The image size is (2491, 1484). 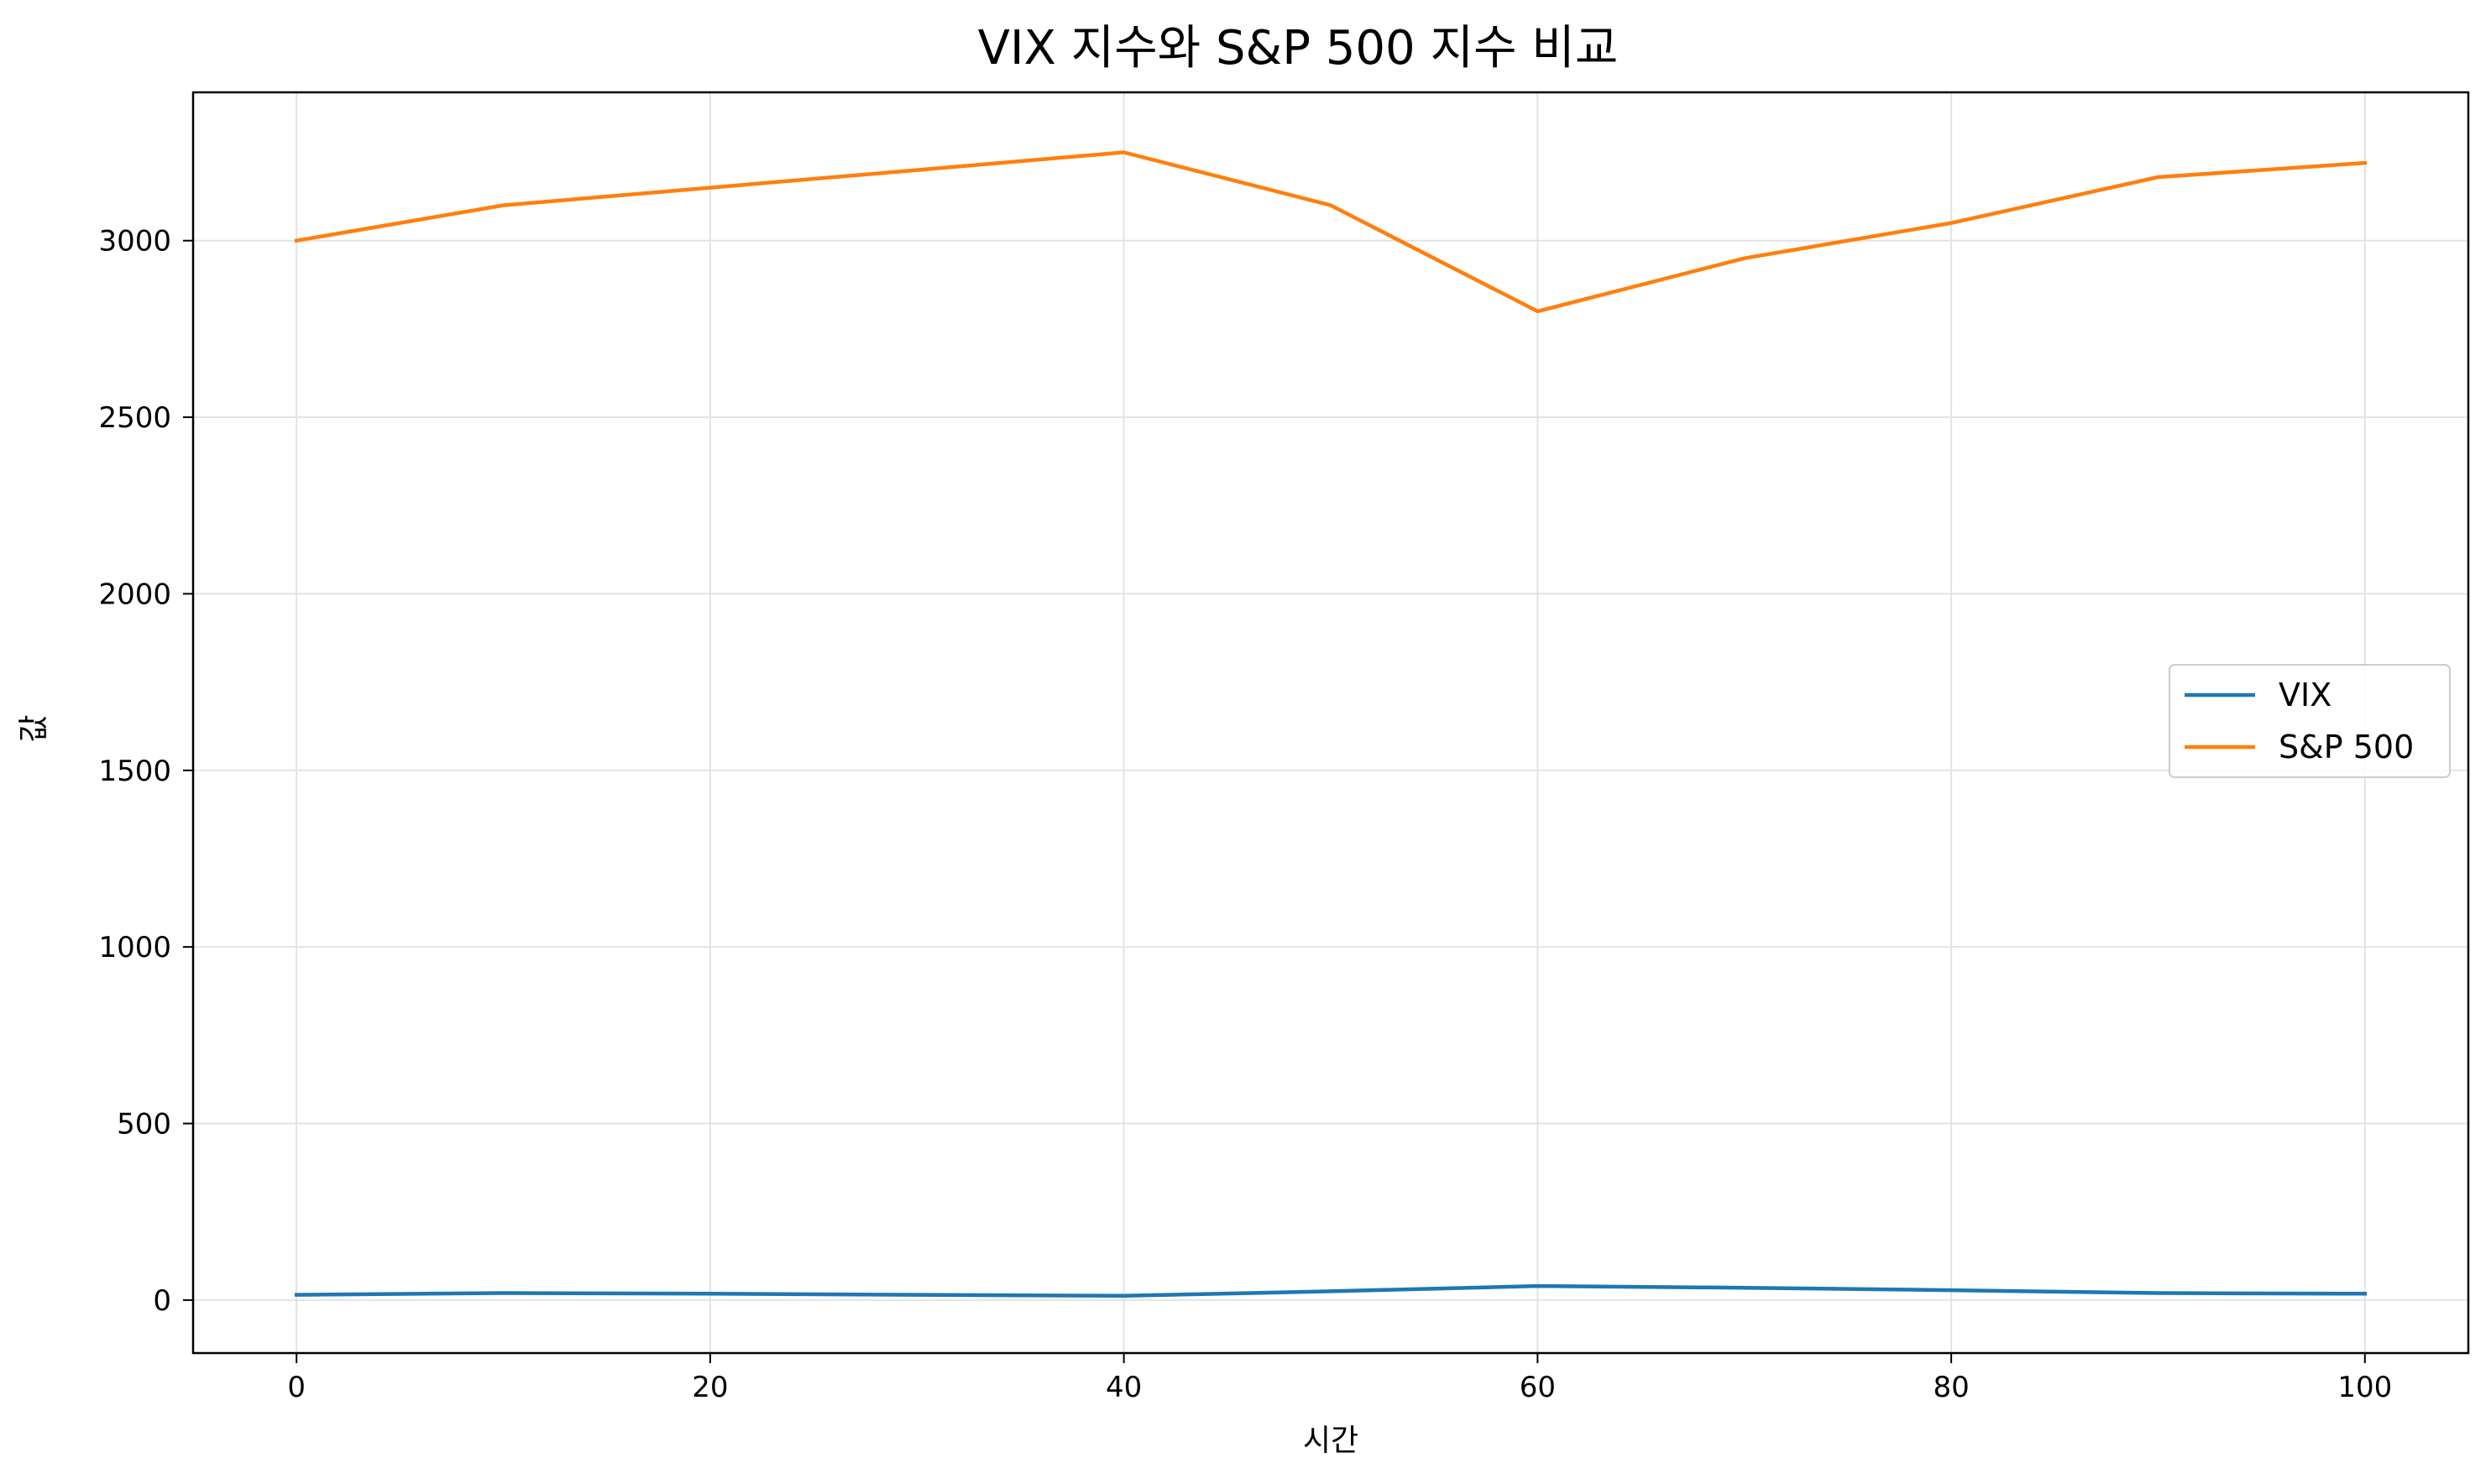 I want to click on x-tick-label: 80, so click(x=1951, y=1387).